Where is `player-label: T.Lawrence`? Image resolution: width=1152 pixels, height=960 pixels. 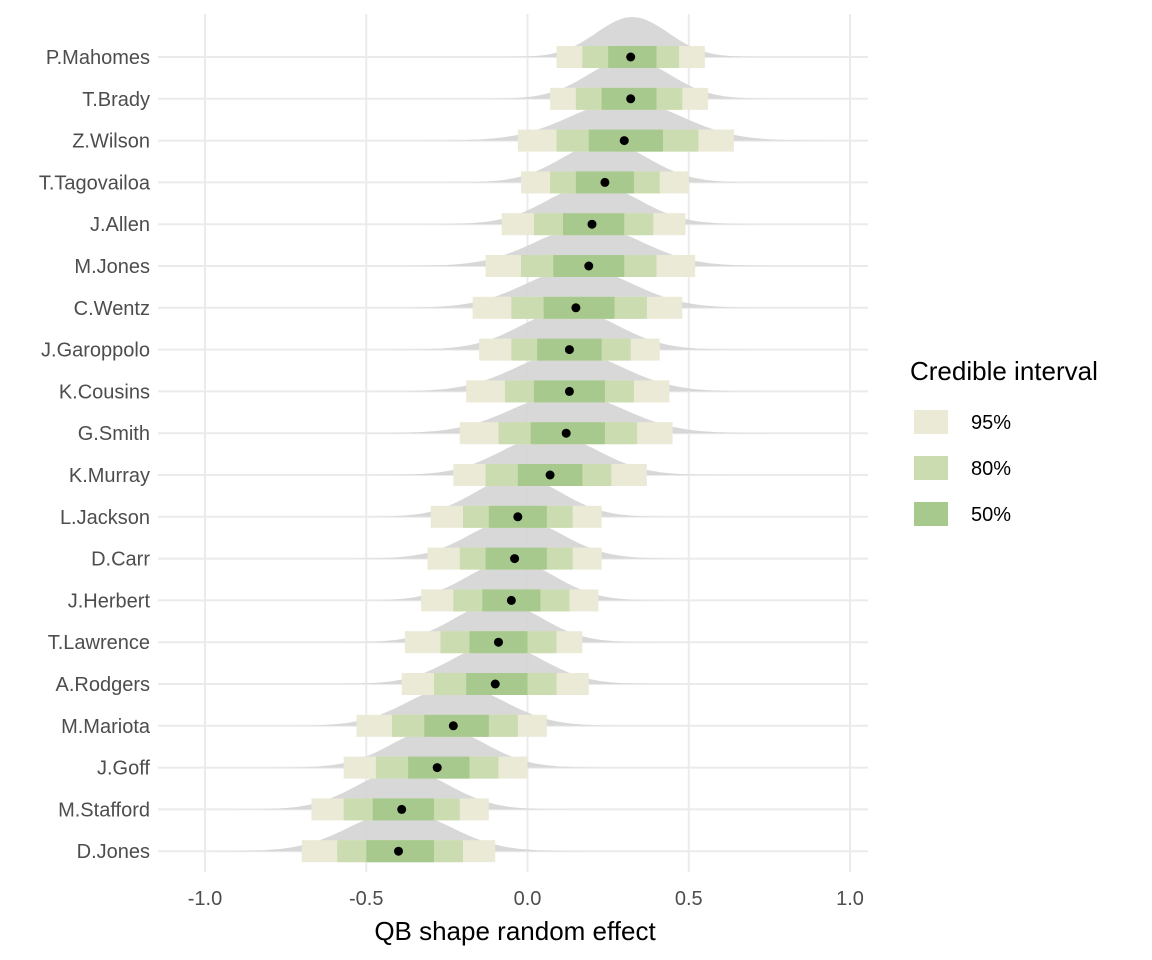 player-label: T.Lawrence is located at coordinates (99, 643).